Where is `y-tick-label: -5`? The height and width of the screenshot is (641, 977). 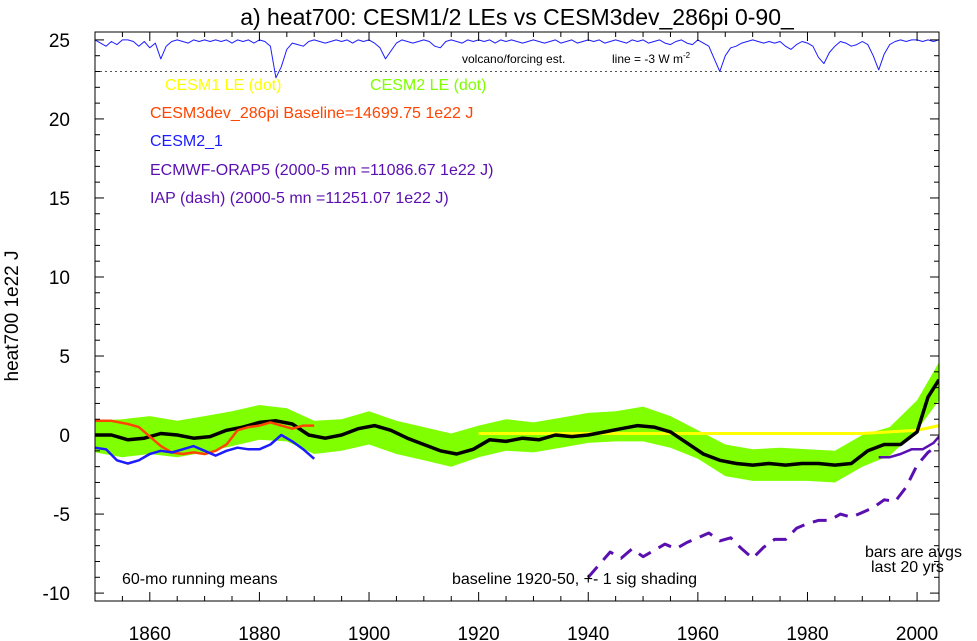 y-tick-label: -5 is located at coordinates (61, 515).